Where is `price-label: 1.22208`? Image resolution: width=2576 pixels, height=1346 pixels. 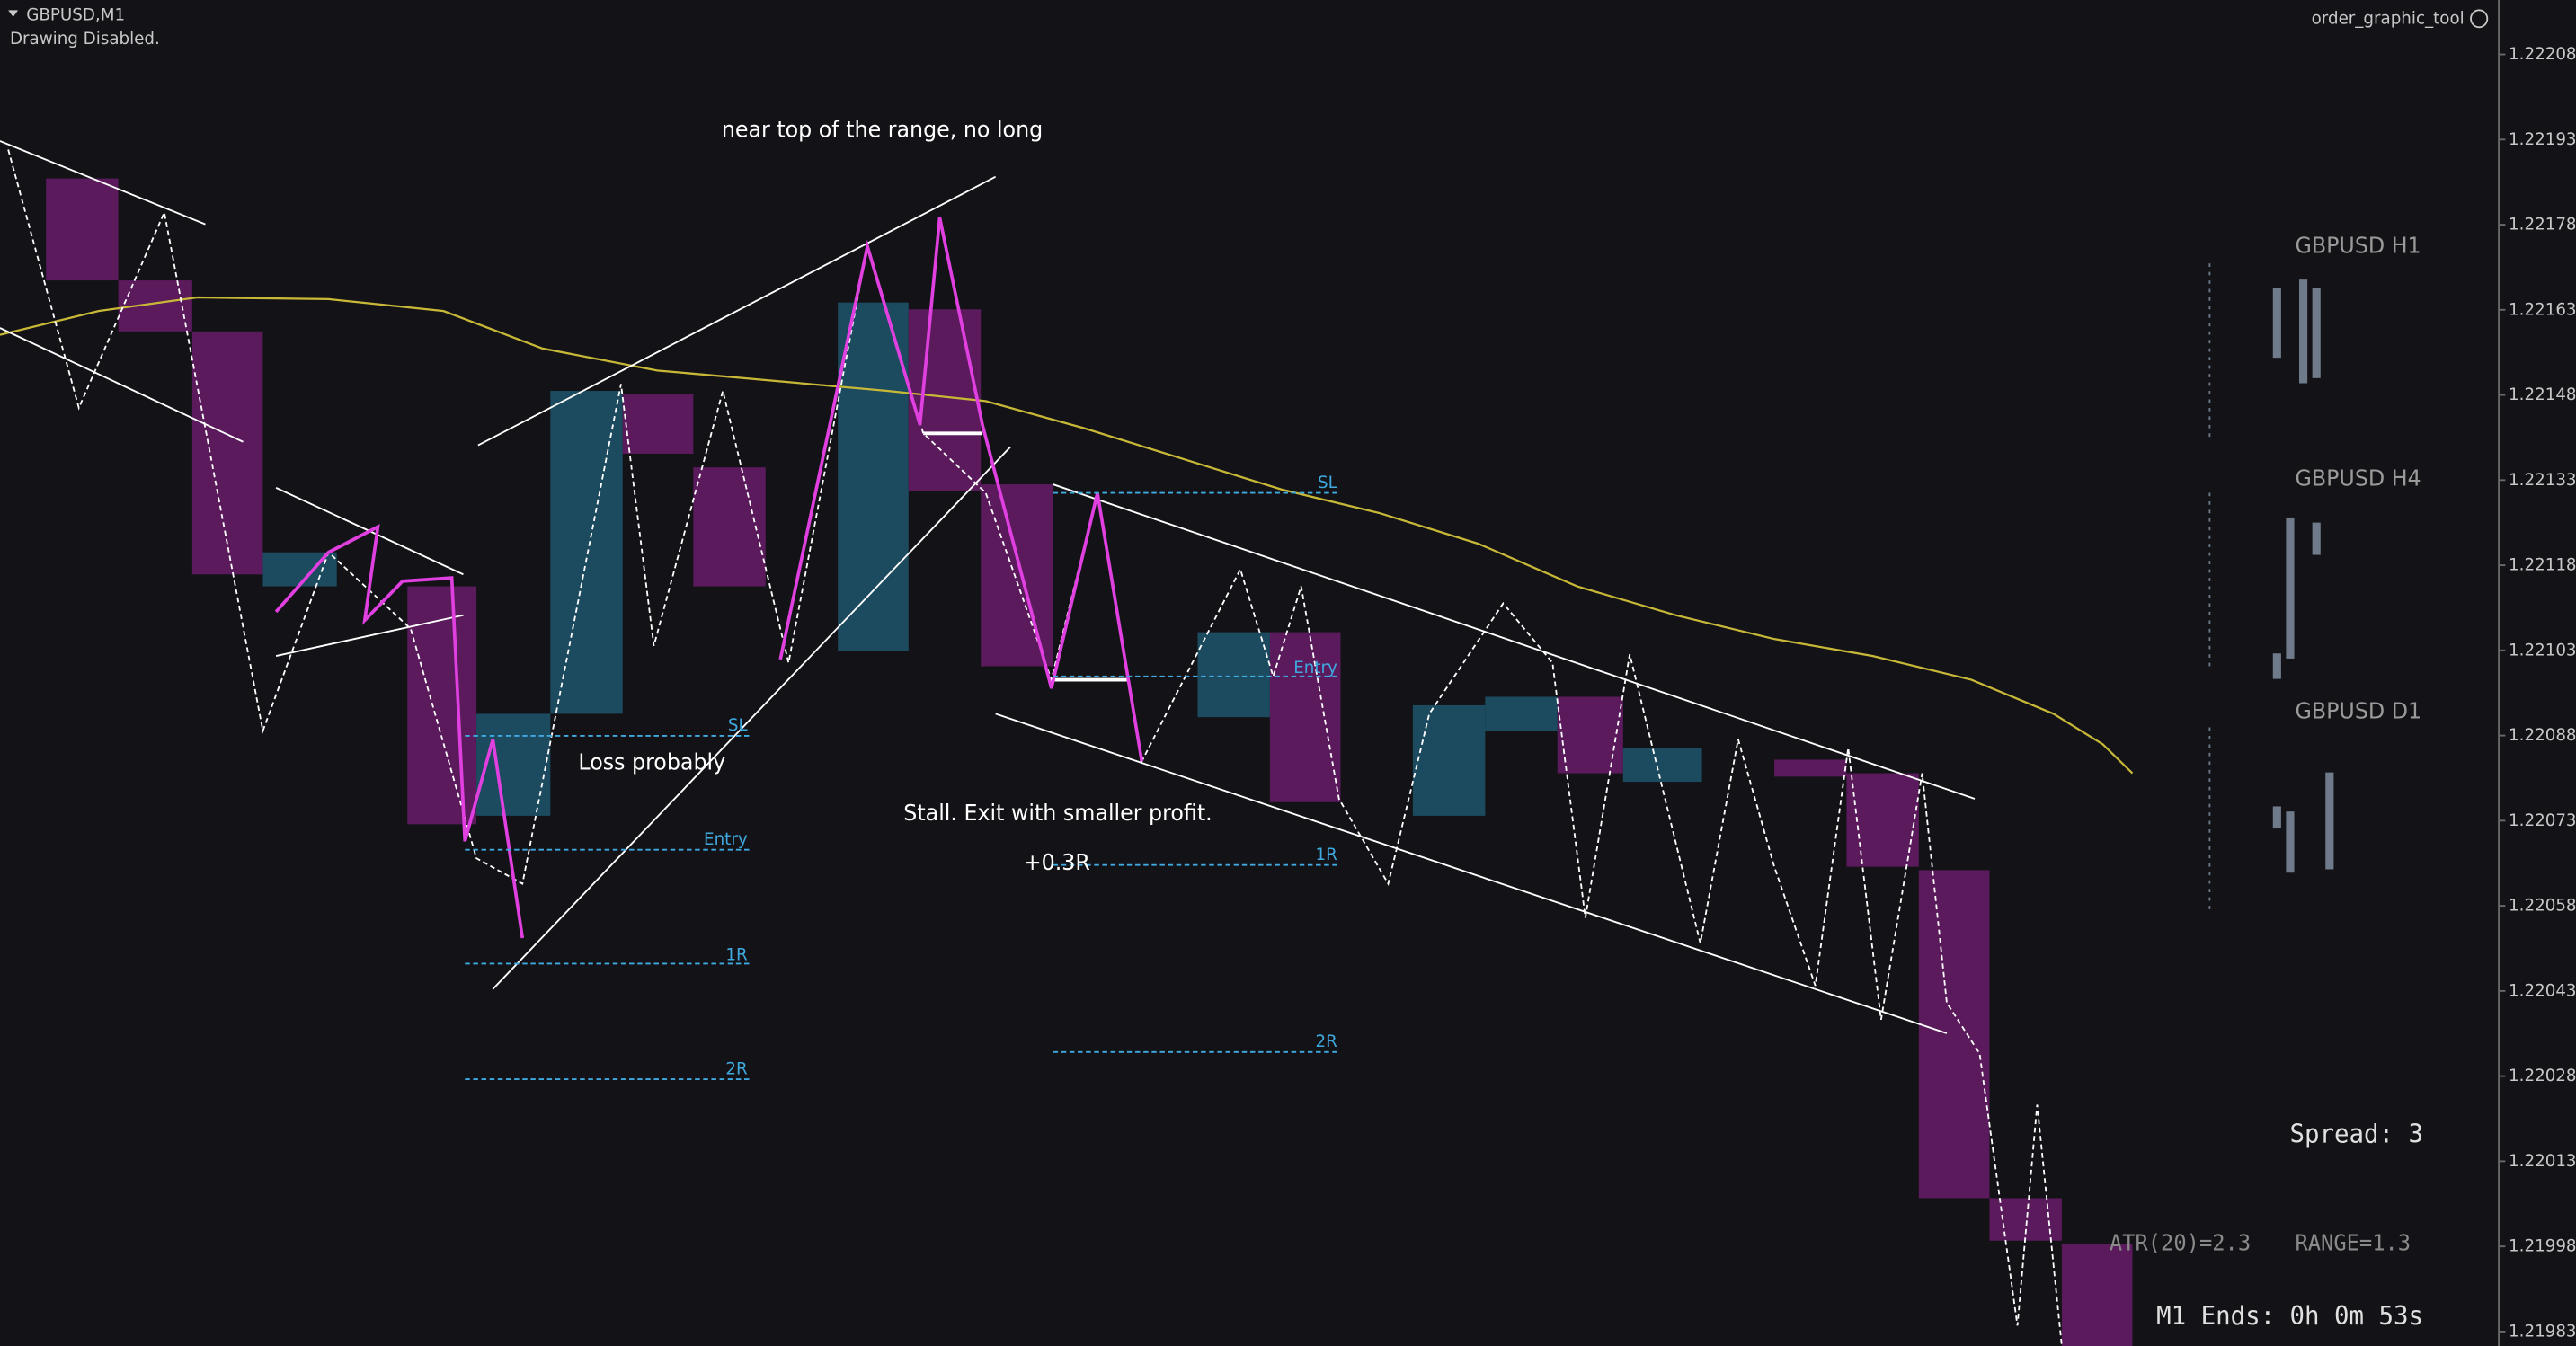 price-label: 1.22208 is located at coordinates (2542, 54).